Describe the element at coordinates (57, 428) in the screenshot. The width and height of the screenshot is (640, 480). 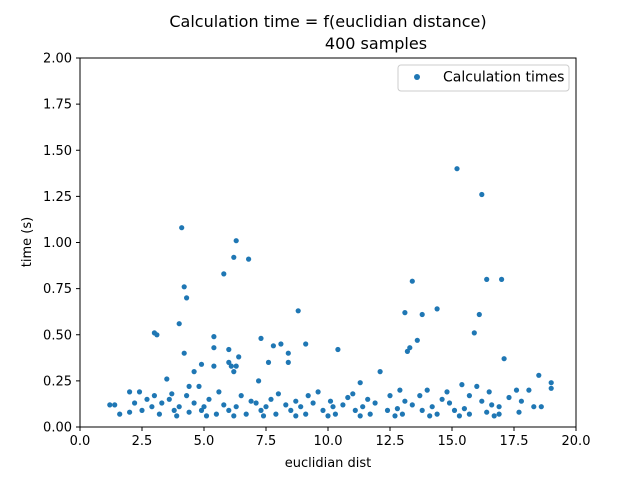
I see `y-tick-label: 0.00` at that location.